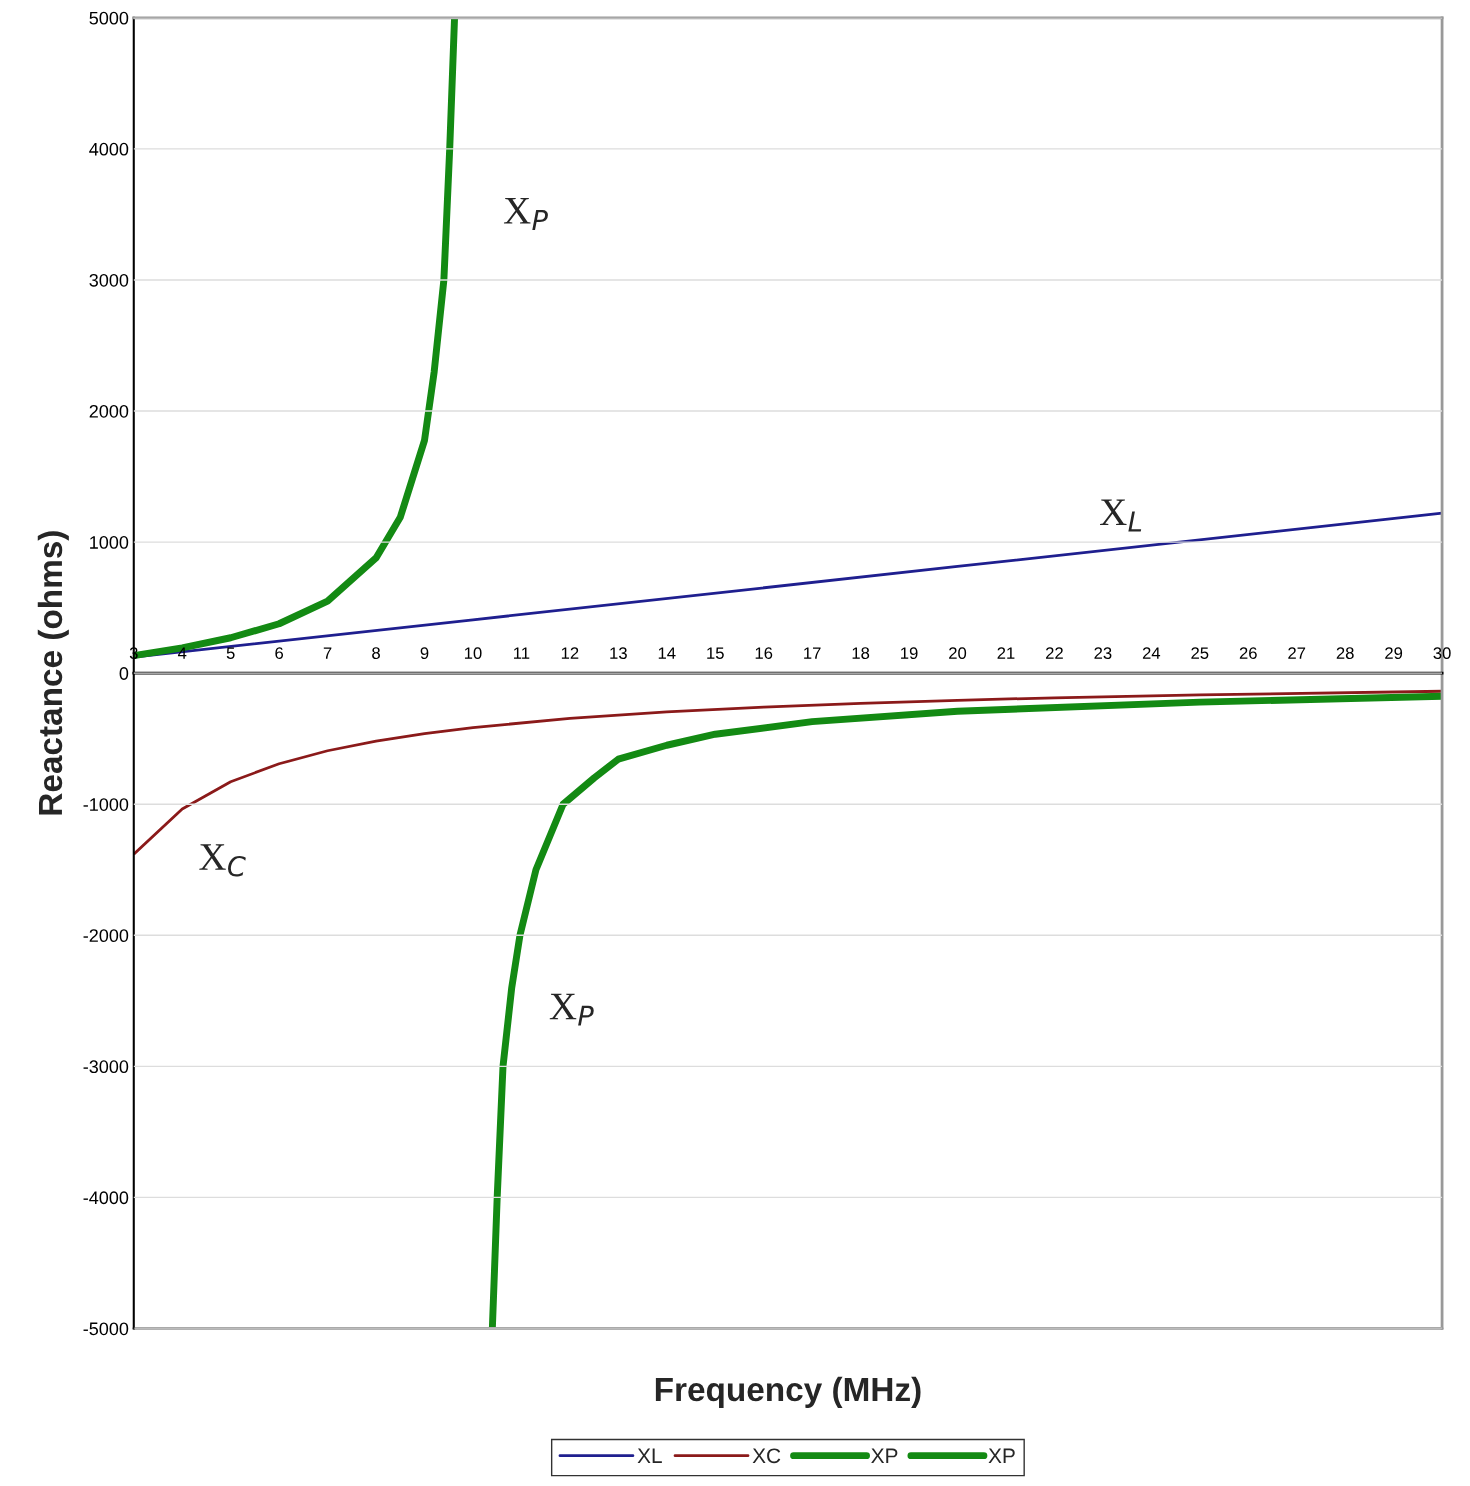 This screenshot has height=1486, width=1470. What do you see at coordinates (1151, 653) in the screenshot?
I see `x-tick-label: 24` at bounding box center [1151, 653].